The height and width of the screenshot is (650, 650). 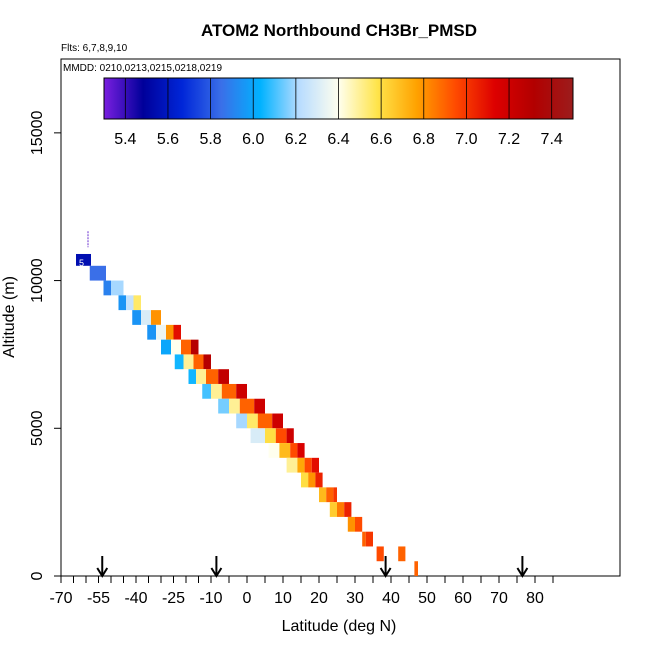 What do you see at coordinates (37, 133) in the screenshot?
I see `y-tick-label: 15000` at bounding box center [37, 133].